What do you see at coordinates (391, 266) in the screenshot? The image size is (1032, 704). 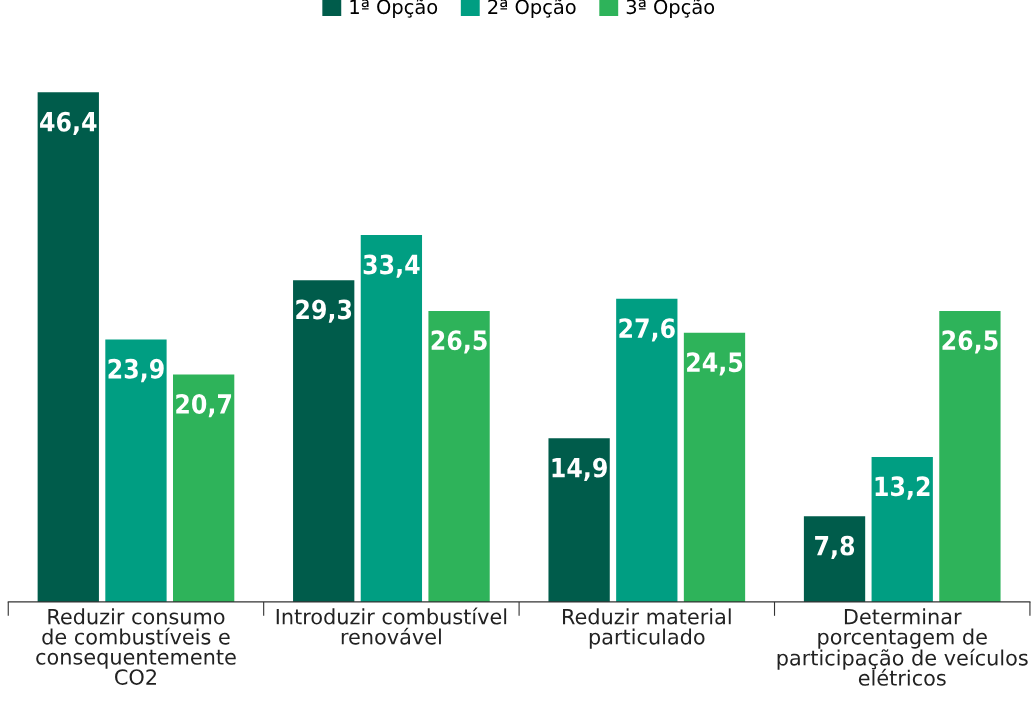 I see `data-label: 33,4` at bounding box center [391, 266].